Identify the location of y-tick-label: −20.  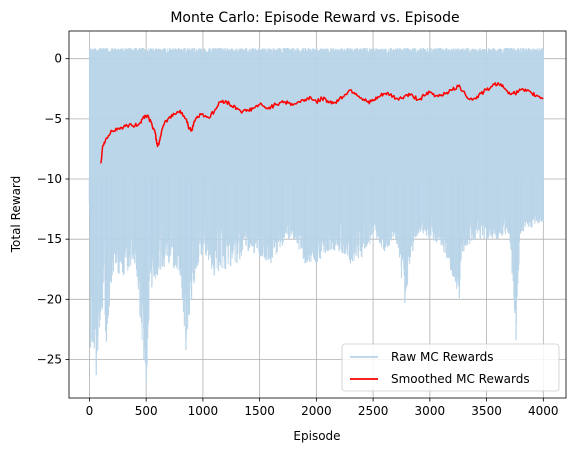
(49, 299).